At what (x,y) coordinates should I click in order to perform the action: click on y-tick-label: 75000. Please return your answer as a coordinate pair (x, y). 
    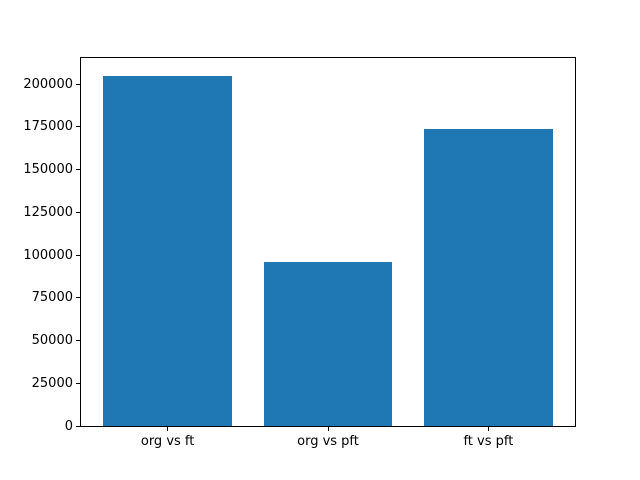
    Looking at the image, I should click on (52, 298).